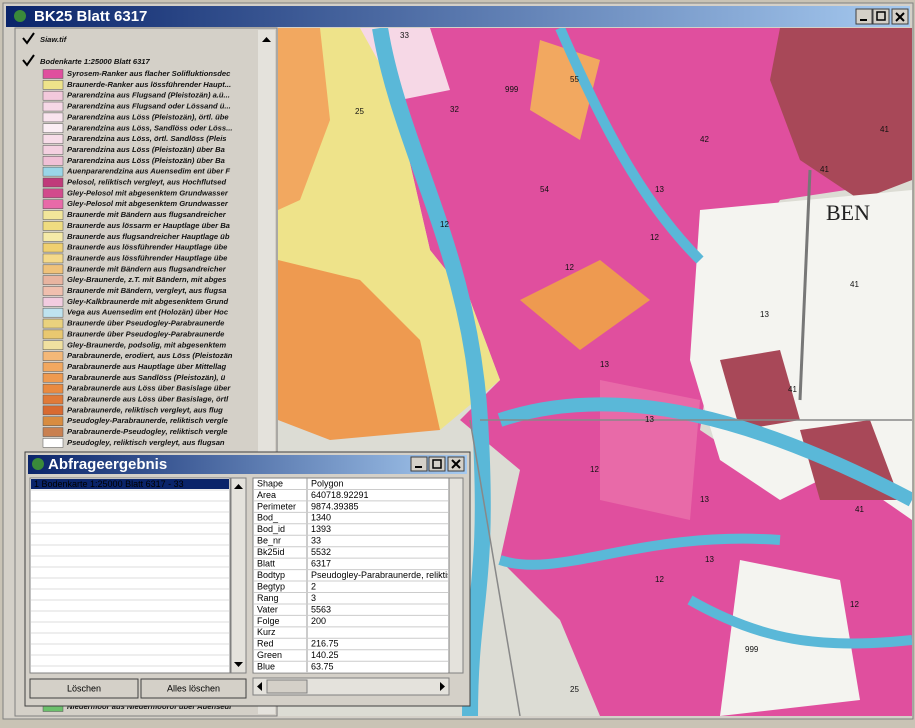 The width and height of the screenshot is (915, 728). Describe the element at coordinates (109, 484) in the screenshot. I see `result-item: 1 Bodenkarte 1:25000 Blatt 6317 - 33` at that location.